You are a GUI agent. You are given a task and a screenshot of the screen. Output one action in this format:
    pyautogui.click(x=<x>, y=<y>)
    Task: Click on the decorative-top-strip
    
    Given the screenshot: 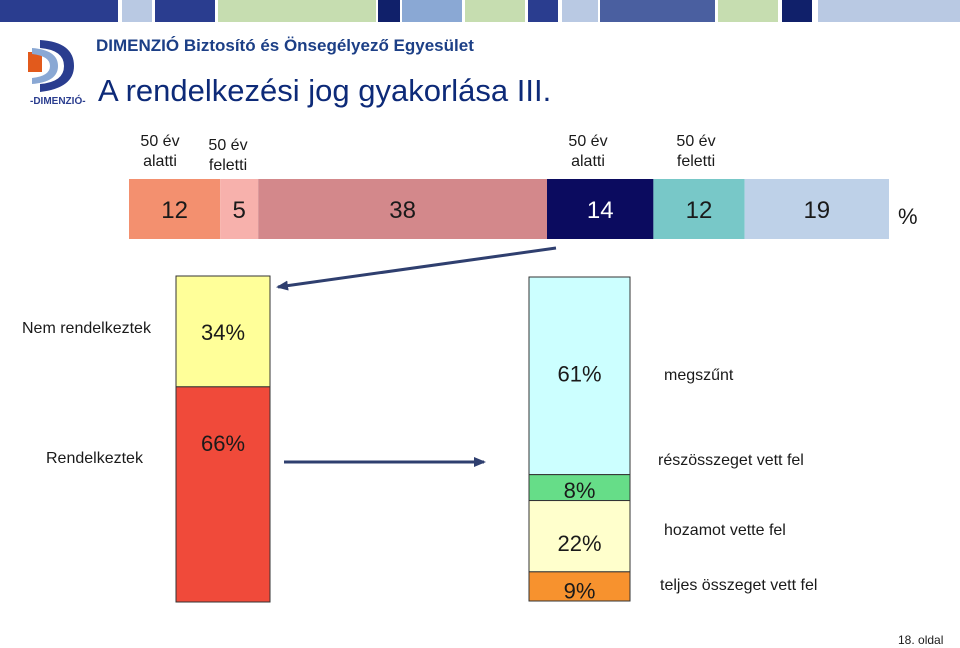 What is the action you would take?
    pyautogui.click(x=480, y=11)
    